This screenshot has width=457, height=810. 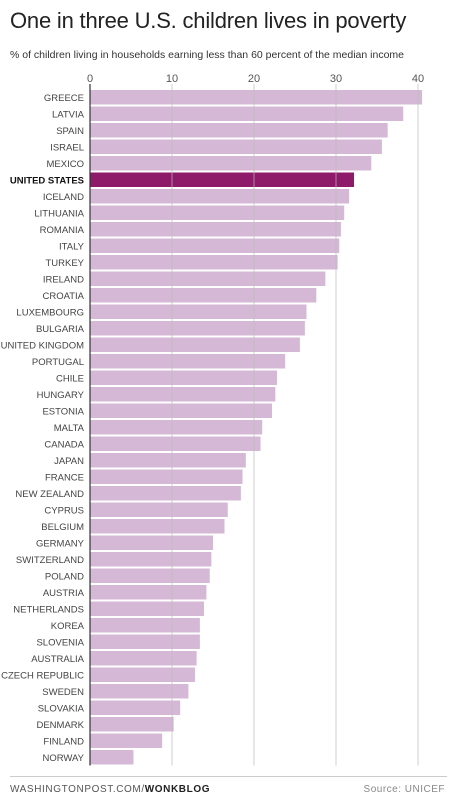 I want to click on category-label: UNITED STATES, so click(x=47, y=180).